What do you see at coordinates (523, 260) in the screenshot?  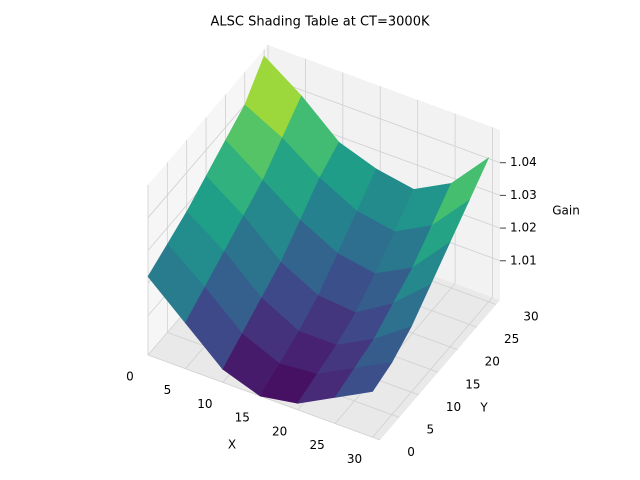 I see `z-tick-label: 1.01` at bounding box center [523, 260].